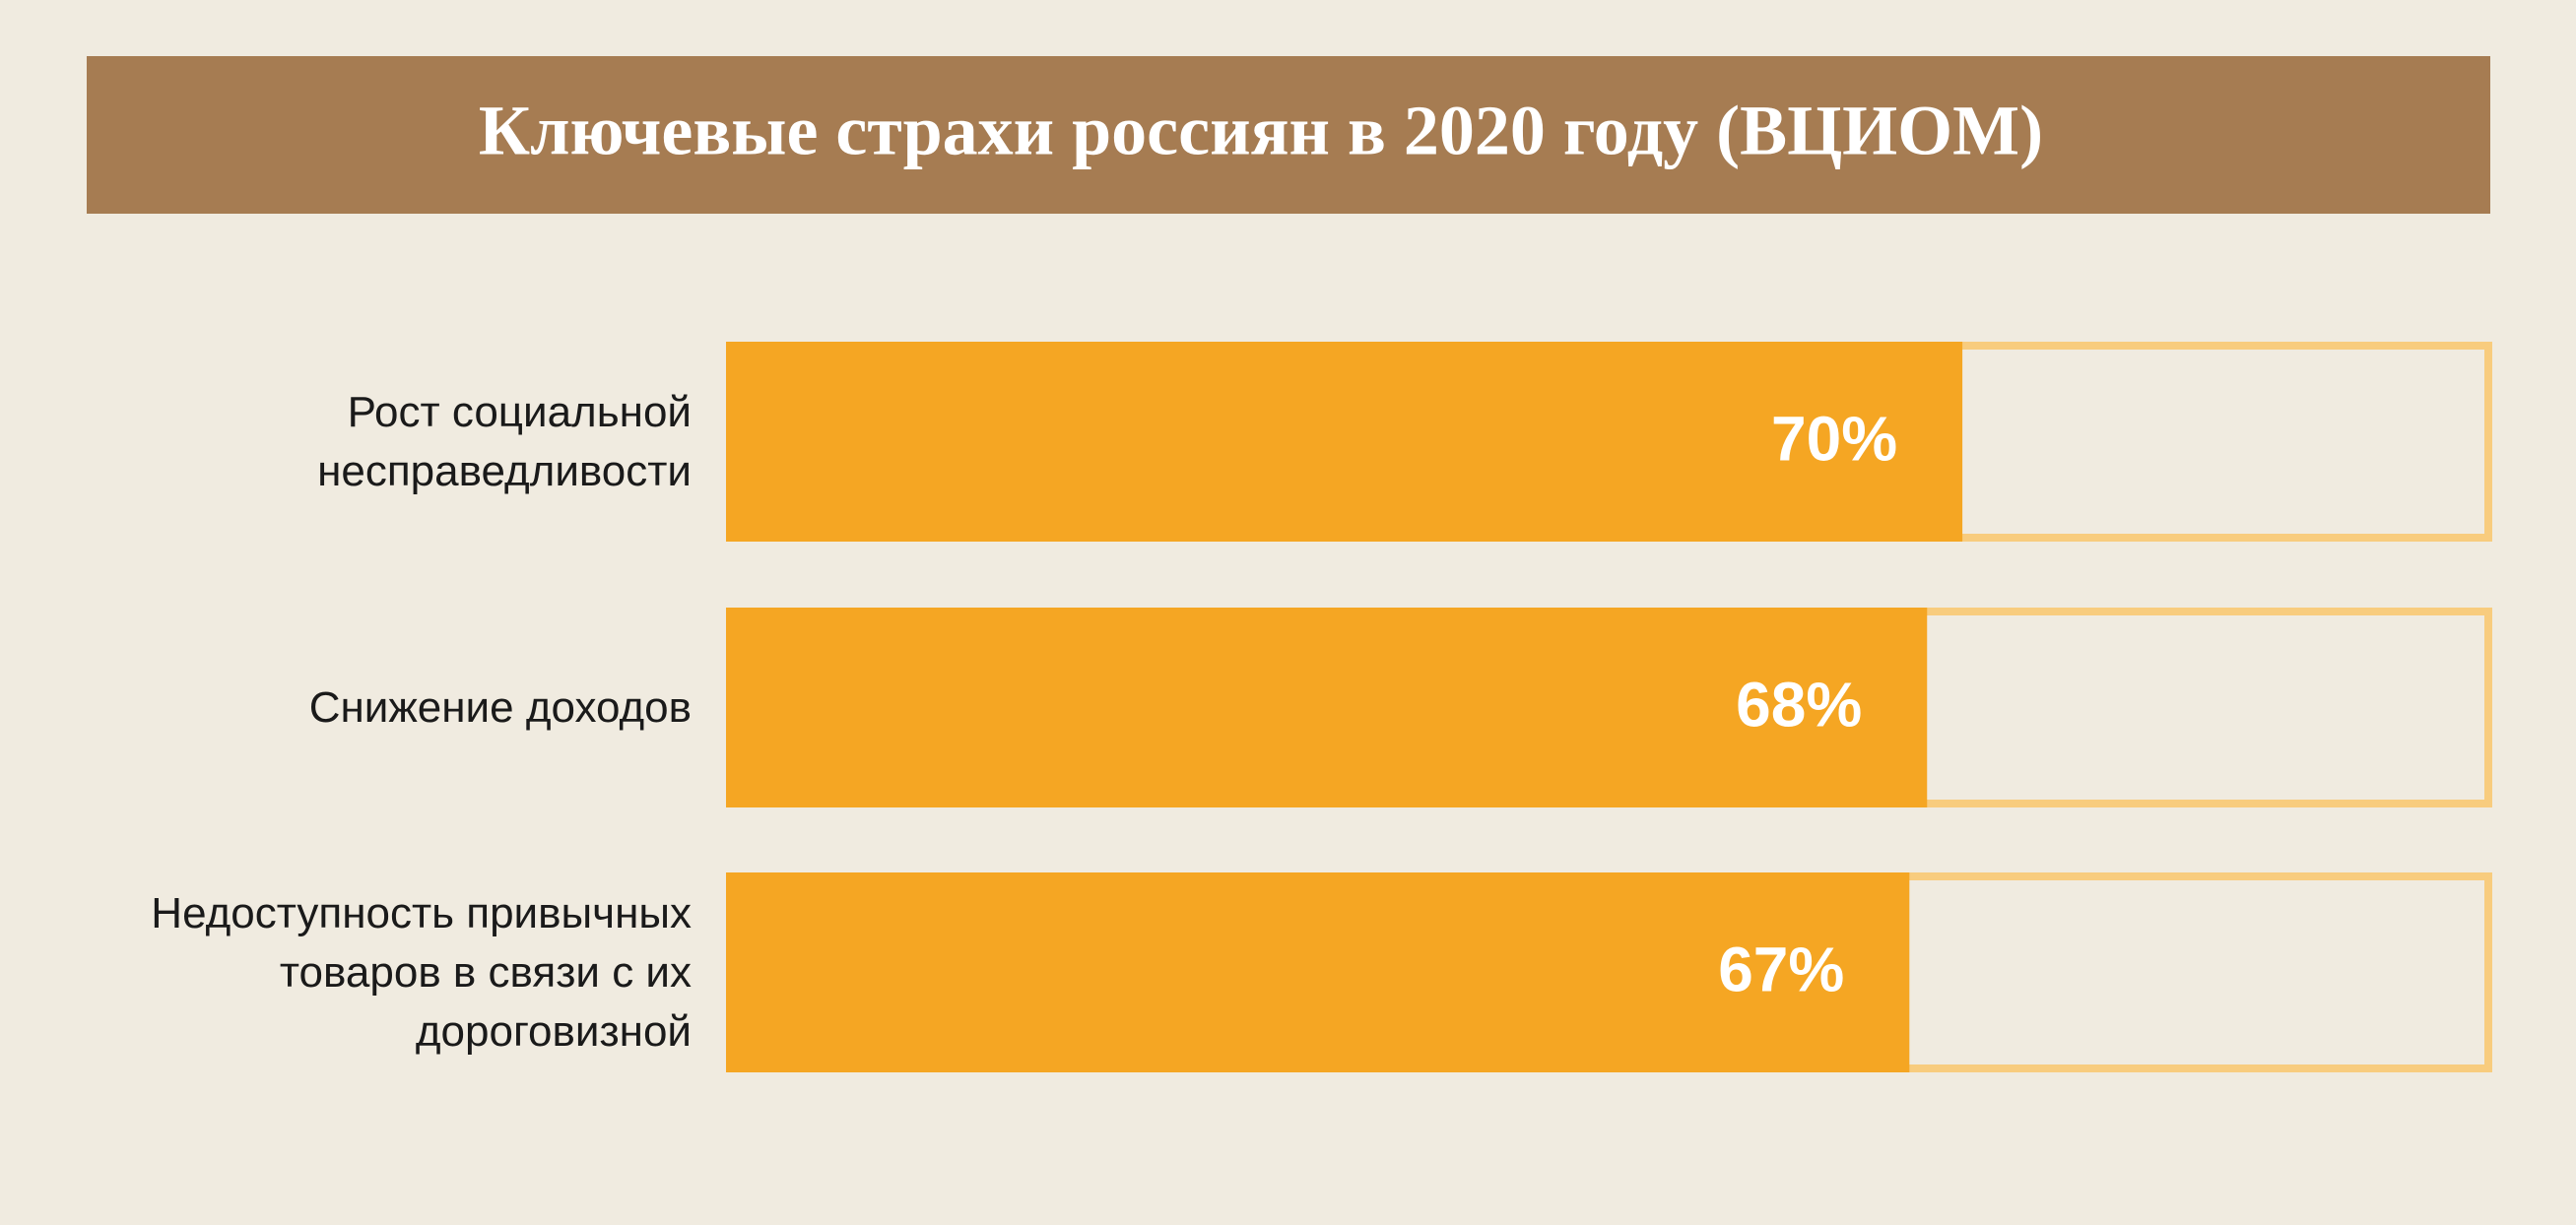 The height and width of the screenshot is (1225, 2576). I want to click on value-label: 68%, so click(1799, 704).